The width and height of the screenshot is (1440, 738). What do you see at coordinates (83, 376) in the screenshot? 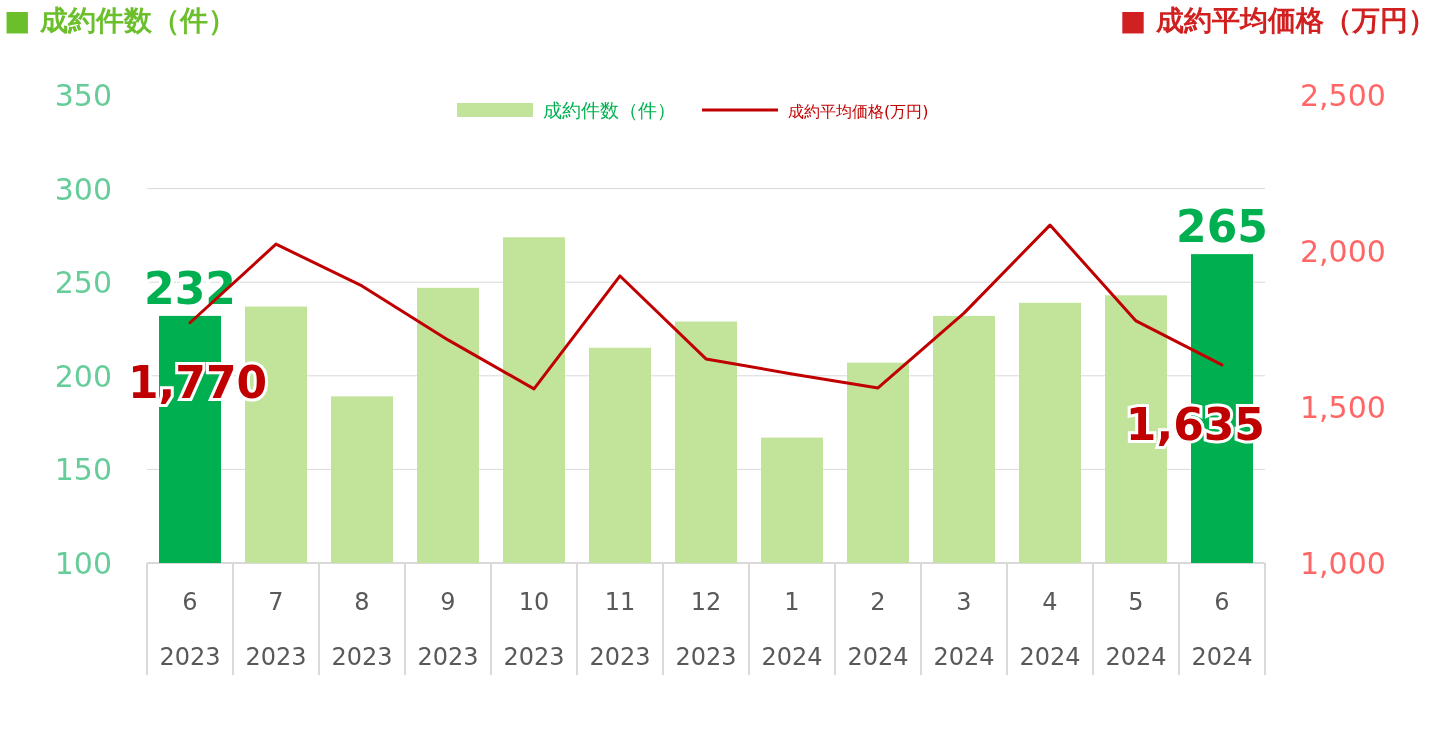
I see `y-tick-label: 200` at bounding box center [83, 376].